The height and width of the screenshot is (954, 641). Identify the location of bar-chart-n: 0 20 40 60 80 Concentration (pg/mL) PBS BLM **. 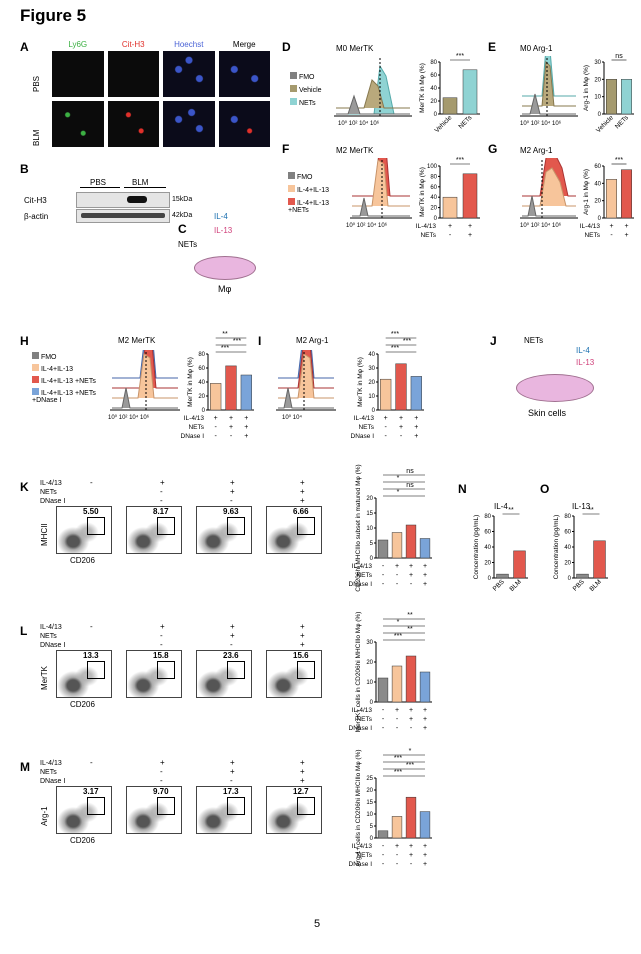
(500, 550).